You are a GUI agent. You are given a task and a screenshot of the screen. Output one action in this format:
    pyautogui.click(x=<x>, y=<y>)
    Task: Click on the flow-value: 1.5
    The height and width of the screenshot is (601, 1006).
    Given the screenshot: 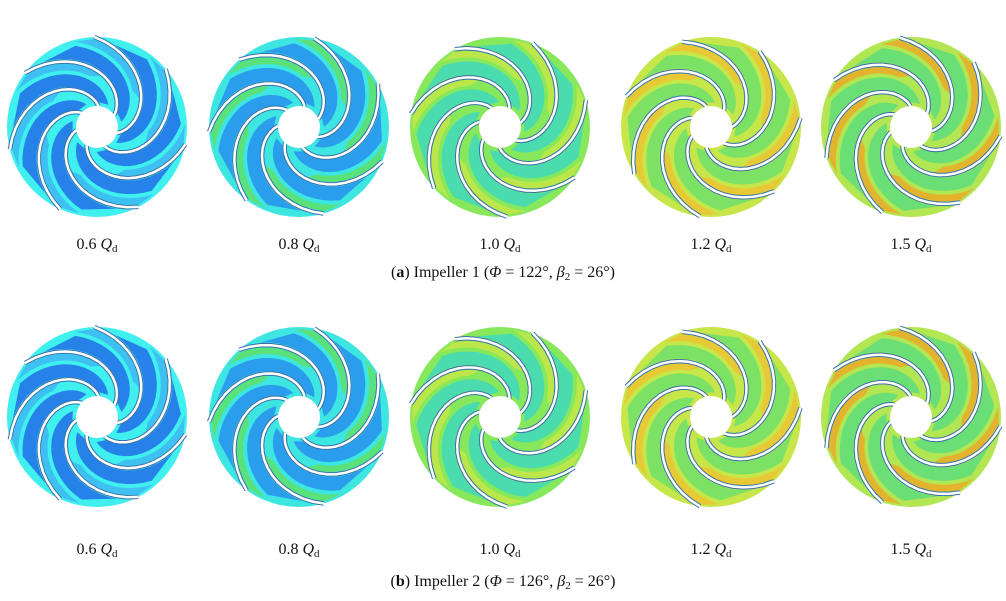 What is the action you would take?
    pyautogui.click(x=900, y=244)
    